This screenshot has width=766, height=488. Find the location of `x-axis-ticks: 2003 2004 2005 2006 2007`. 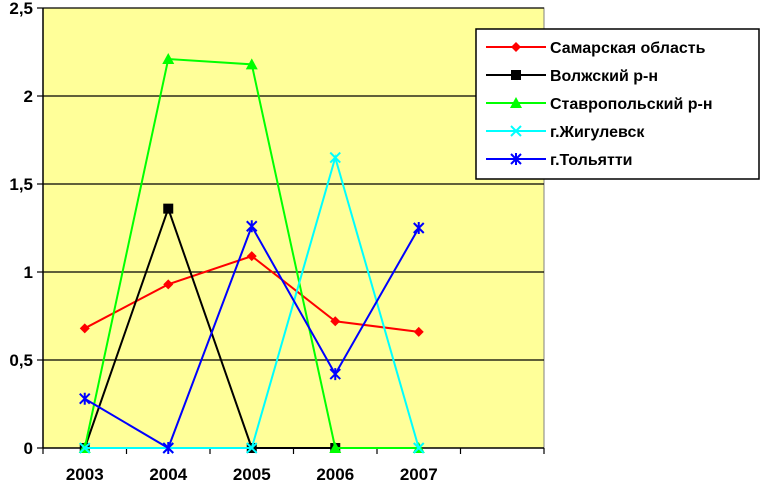

x-axis-ticks: 2003 2004 2005 2006 2007 is located at coordinates (293, 466).